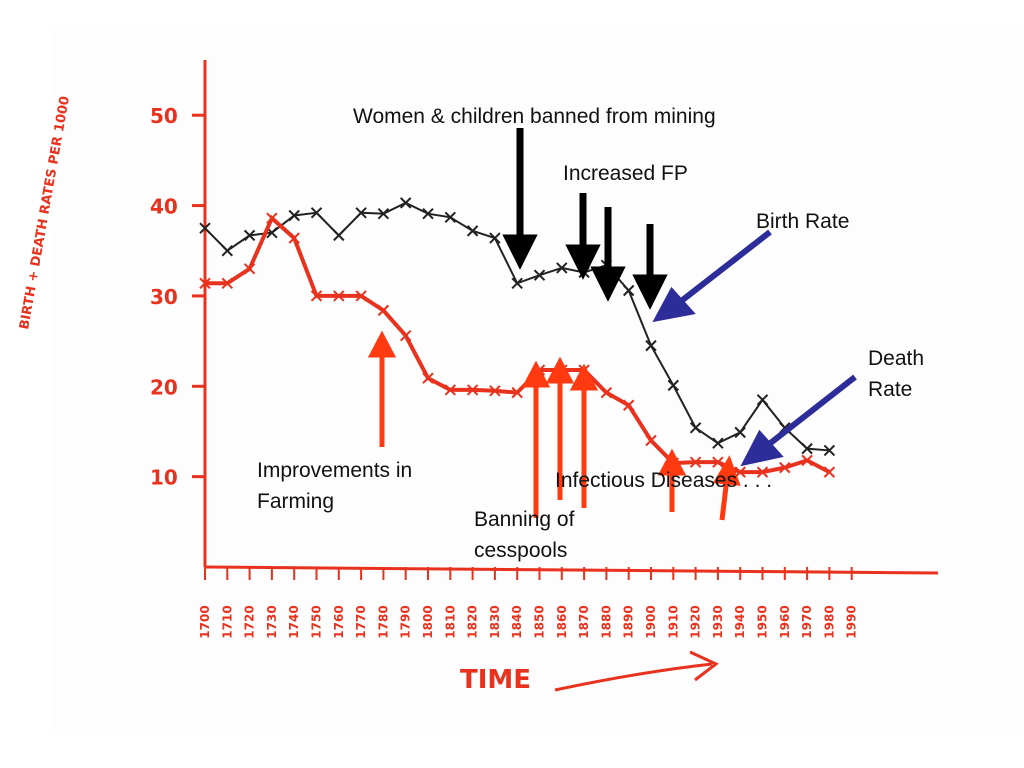 This screenshot has height=768, width=1024. Describe the element at coordinates (517, 621) in the screenshot. I see `x-tick-label: 1840` at that location.